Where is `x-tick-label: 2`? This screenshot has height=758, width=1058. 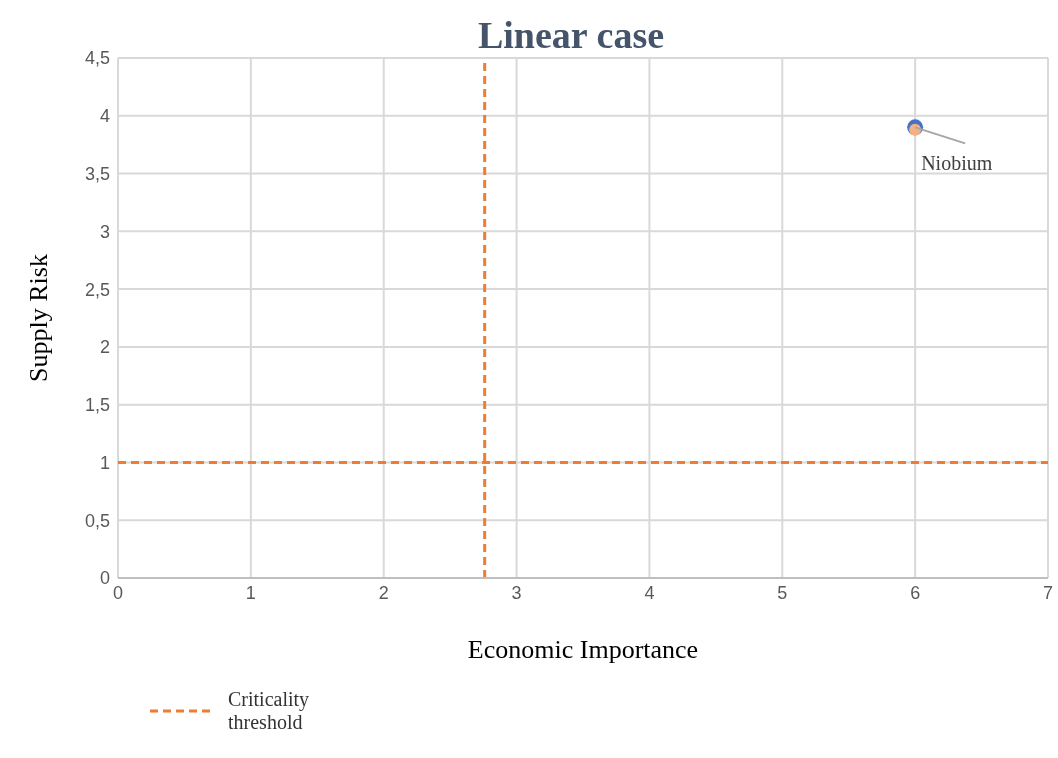 x-tick-label: 2 is located at coordinates (383, 592).